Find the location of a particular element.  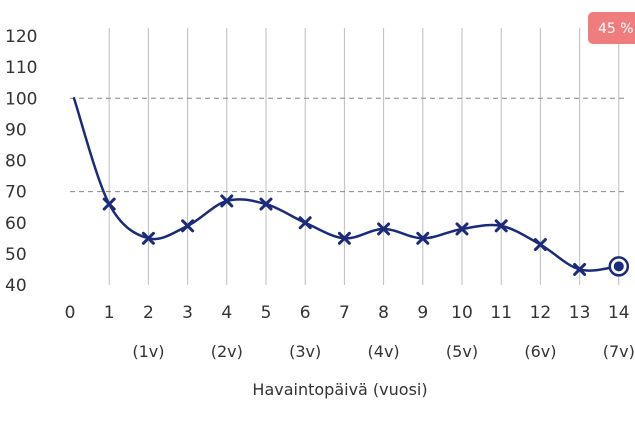

y-tick-110: 110 is located at coordinates (21, 68).